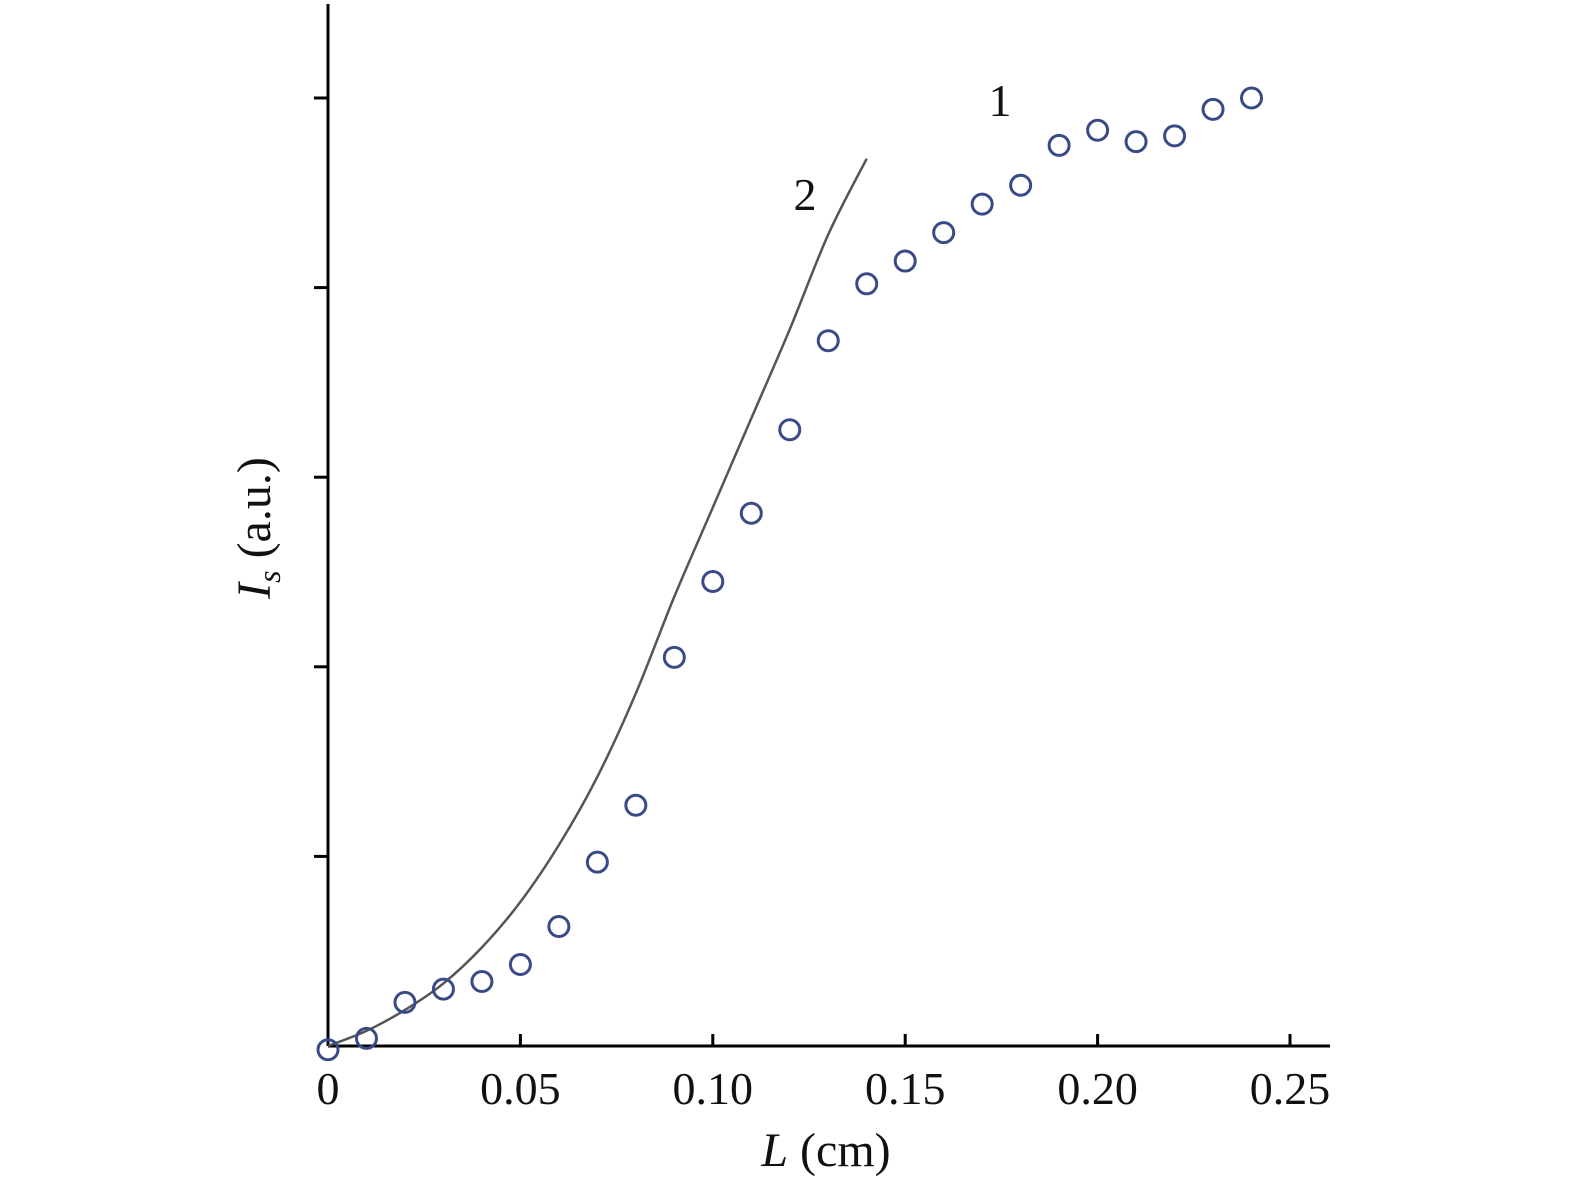 The image size is (1575, 1191). I want to click on x-tick-label: 0, so click(328, 1088).